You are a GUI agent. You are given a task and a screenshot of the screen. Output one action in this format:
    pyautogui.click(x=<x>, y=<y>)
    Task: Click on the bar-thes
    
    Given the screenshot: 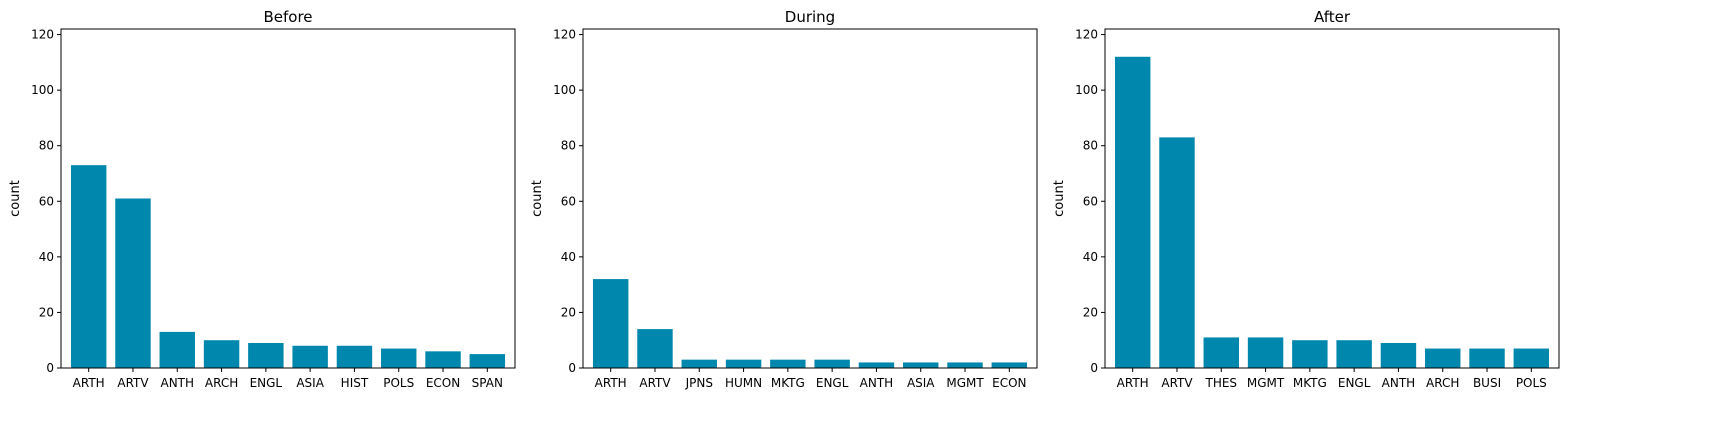 What is the action you would take?
    pyautogui.click(x=1221, y=352)
    